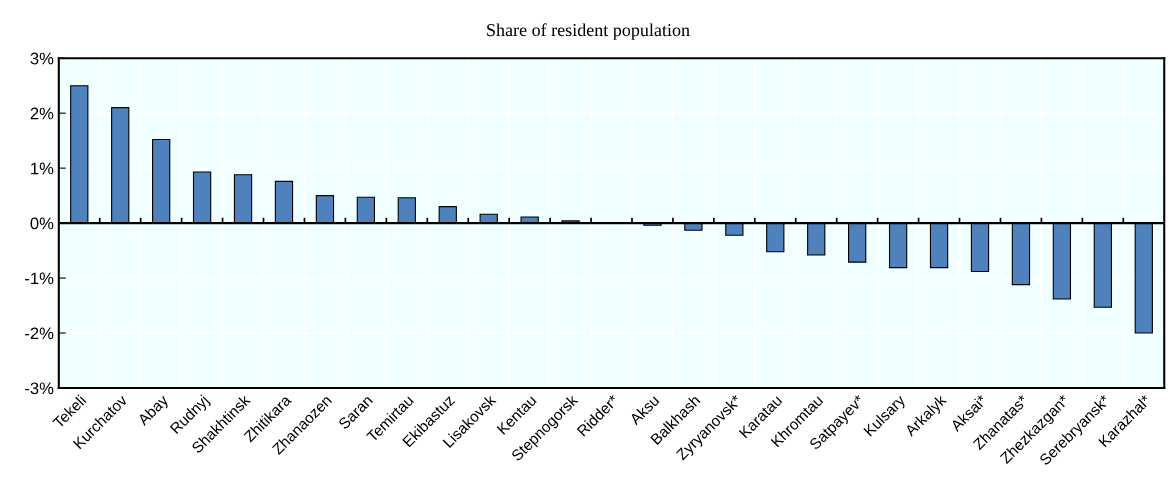 The height and width of the screenshot is (485, 1176). What do you see at coordinates (39, 388) in the screenshot?
I see `y-tick-label: -3%` at bounding box center [39, 388].